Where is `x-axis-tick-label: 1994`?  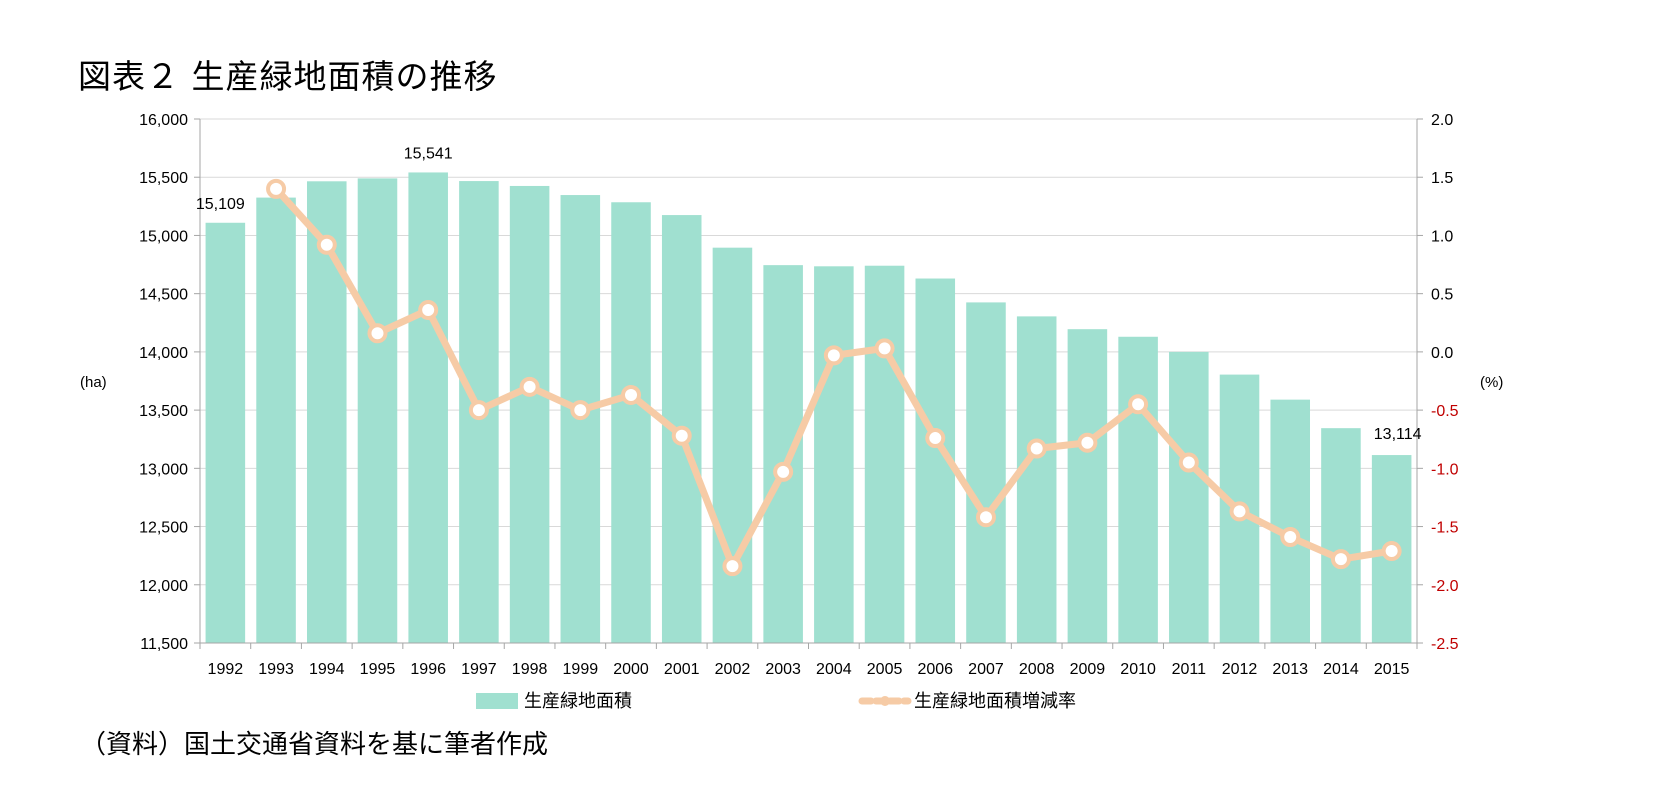 x-axis-tick-label: 1994 is located at coordinates (327, 669).